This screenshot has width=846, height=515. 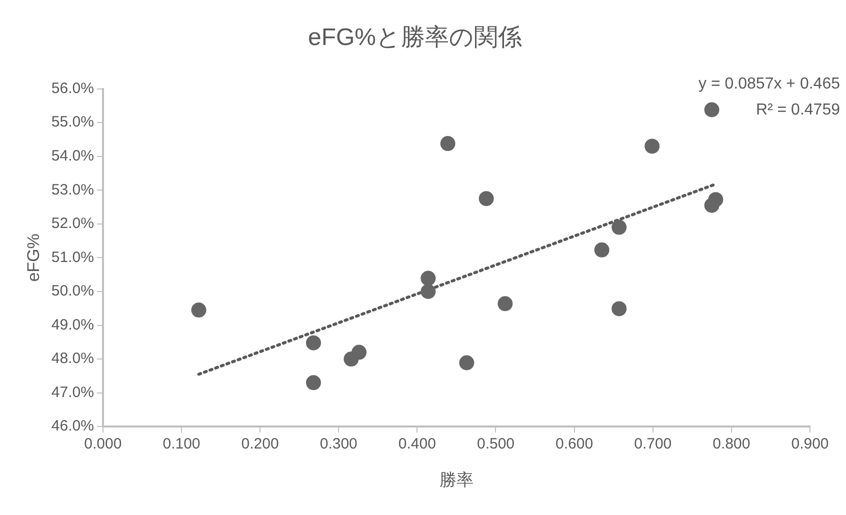 What do you see at coordinates (495, 444) in the screenshot?
I see `x-tick-label: 0.500` at bounding box center [495, 444].